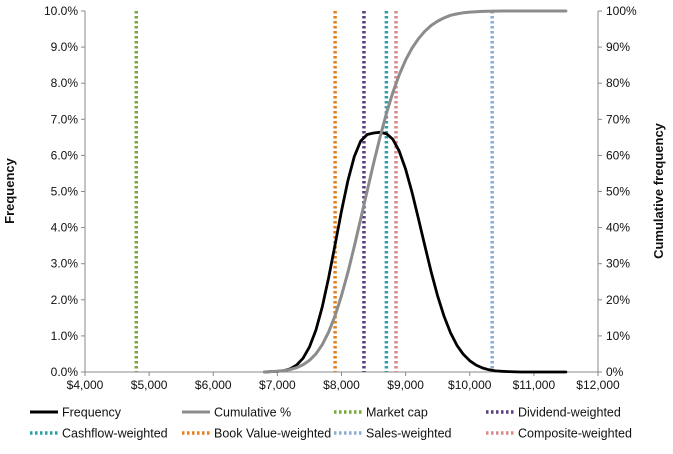 The image size is (673, 454). Describe the element at coordinates (65, 119) in the screenshot. I see `y-tick-label: 7.0%` at that location.